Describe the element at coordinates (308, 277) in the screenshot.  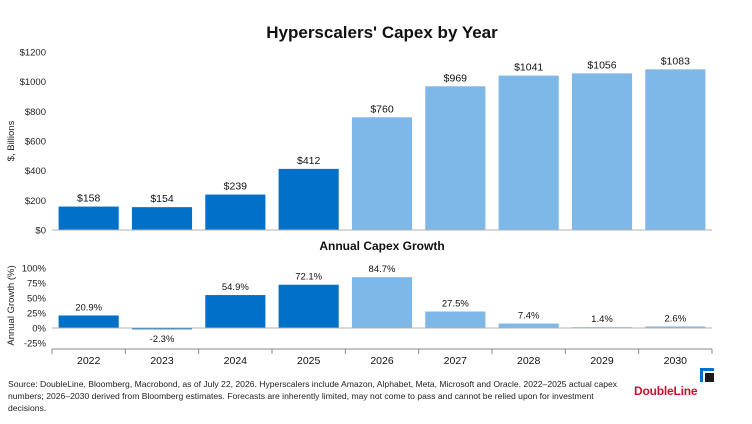
I see `growth-data-label: 72.1%` at that location.